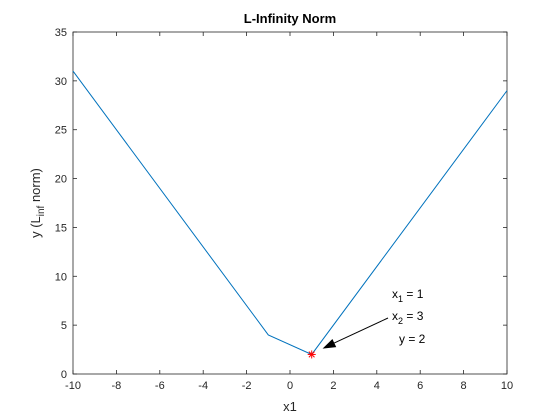 This screenshot has height=420, width=560. I want to click on annotation-line-3: y = 2, so click(412, 339).